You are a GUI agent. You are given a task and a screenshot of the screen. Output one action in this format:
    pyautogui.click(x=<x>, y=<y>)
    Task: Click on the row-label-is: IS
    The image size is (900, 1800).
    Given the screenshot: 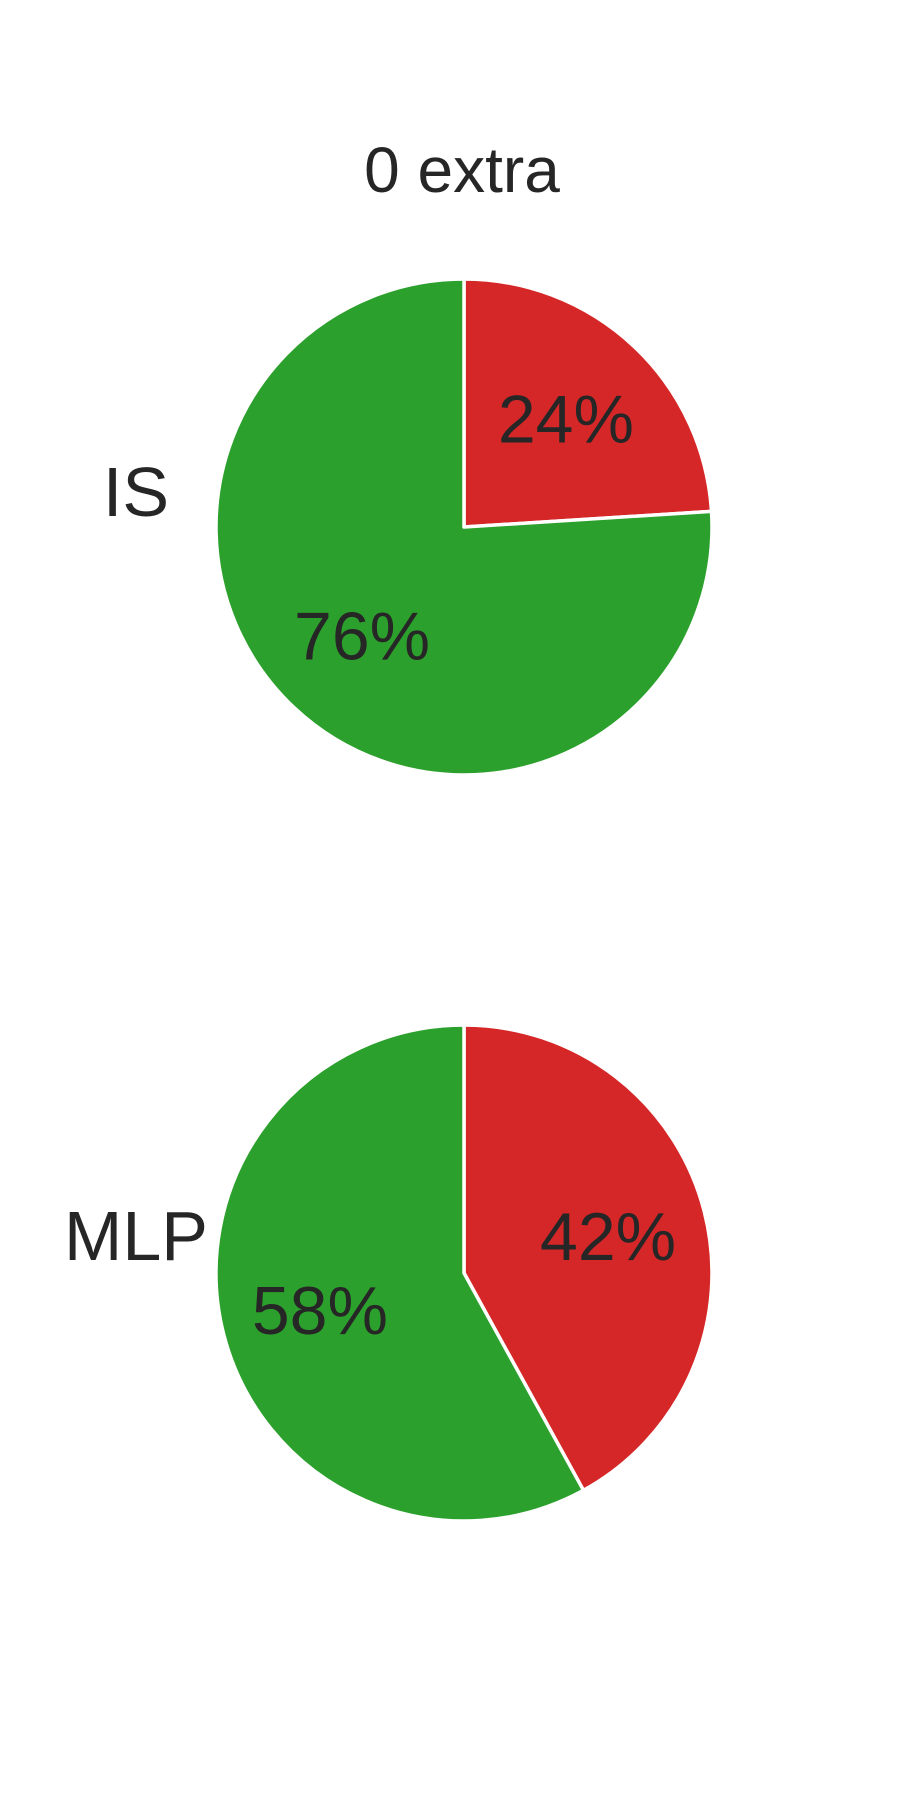 What is the action you would take?
    pyautogui.click(x=136, y=492)
    